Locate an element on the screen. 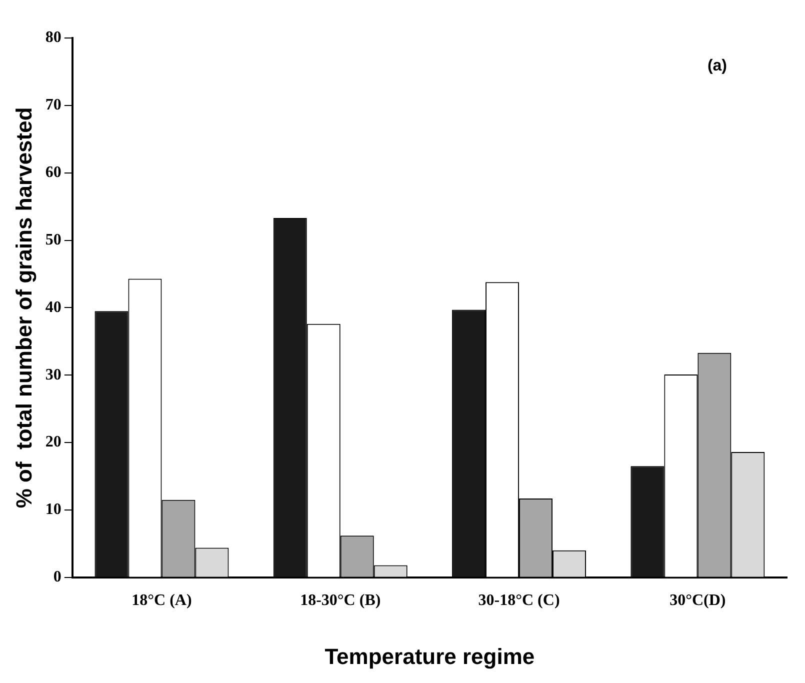 The width and height of the screenshot is (805, 683). y-tick-label: 40 is located at coordinates (53, 307).